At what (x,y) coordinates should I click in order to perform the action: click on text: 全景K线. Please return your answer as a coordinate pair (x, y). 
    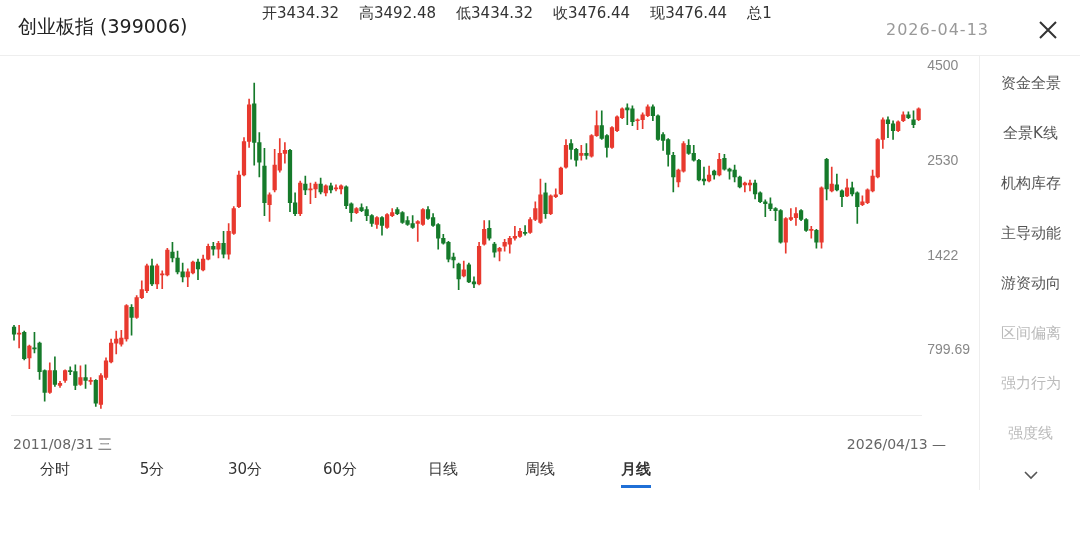
    Looking at the image, I should click on (1030, 133).